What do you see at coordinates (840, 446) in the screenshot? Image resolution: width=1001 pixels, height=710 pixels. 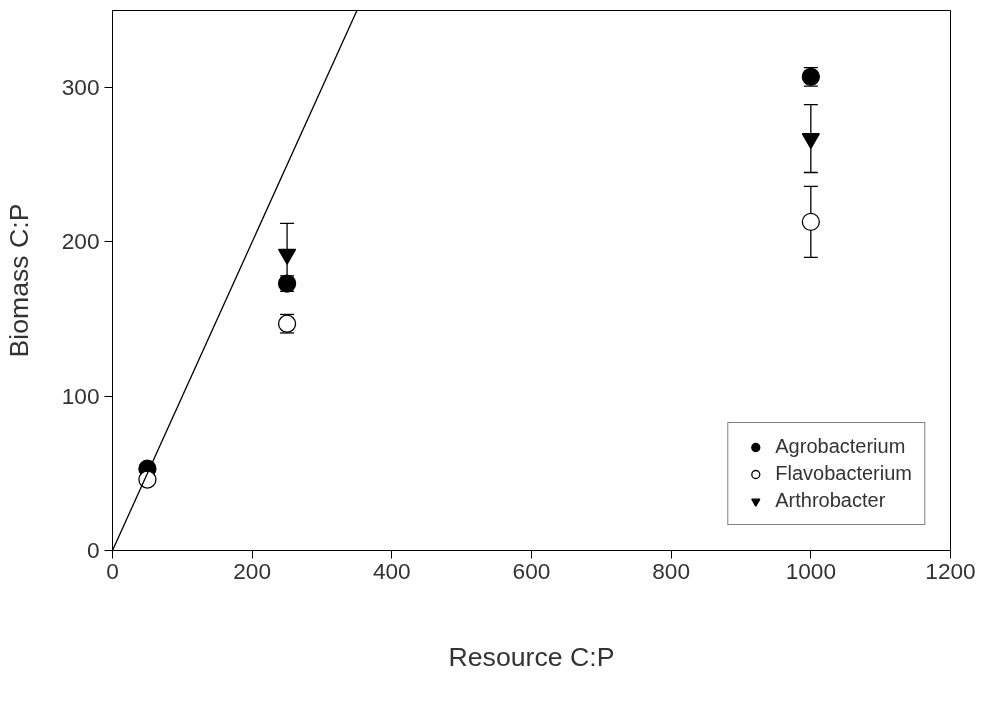 I see `legend-label: Agrobacterium` at bounding box center [840, 446].